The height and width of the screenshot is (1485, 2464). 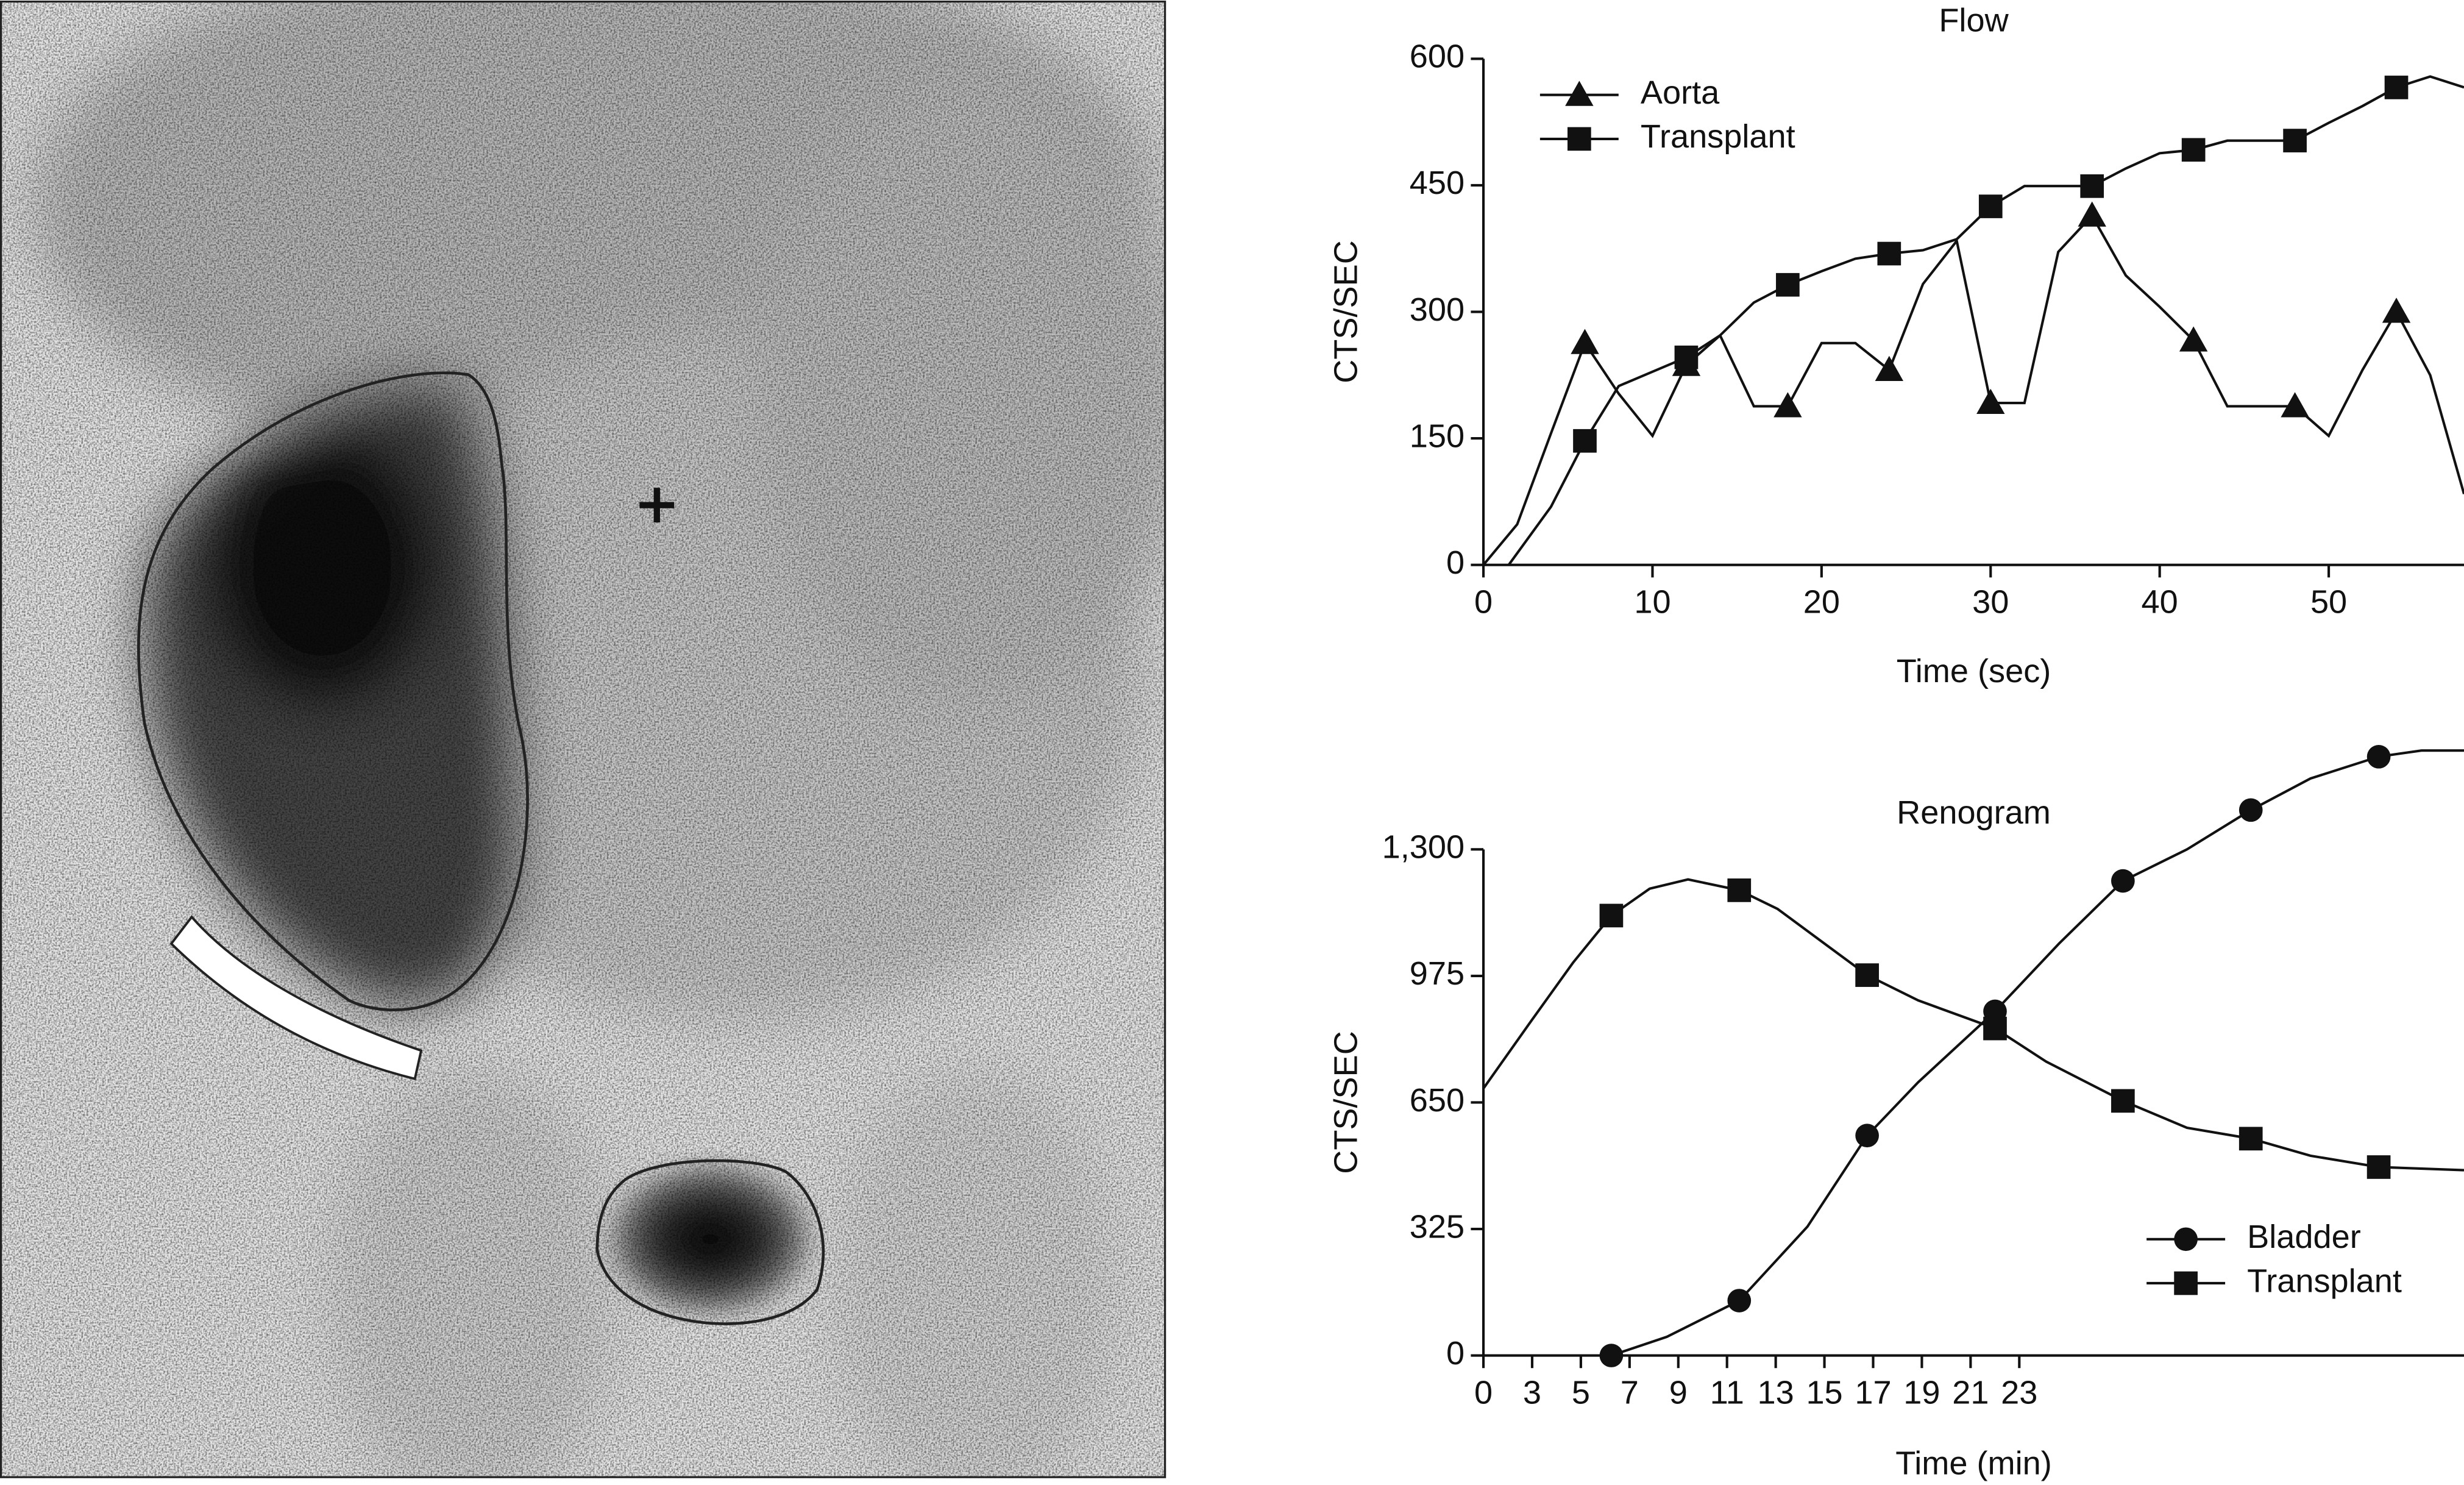 I want to click on x-tick-label: 40, so click(x=2160, y=601).